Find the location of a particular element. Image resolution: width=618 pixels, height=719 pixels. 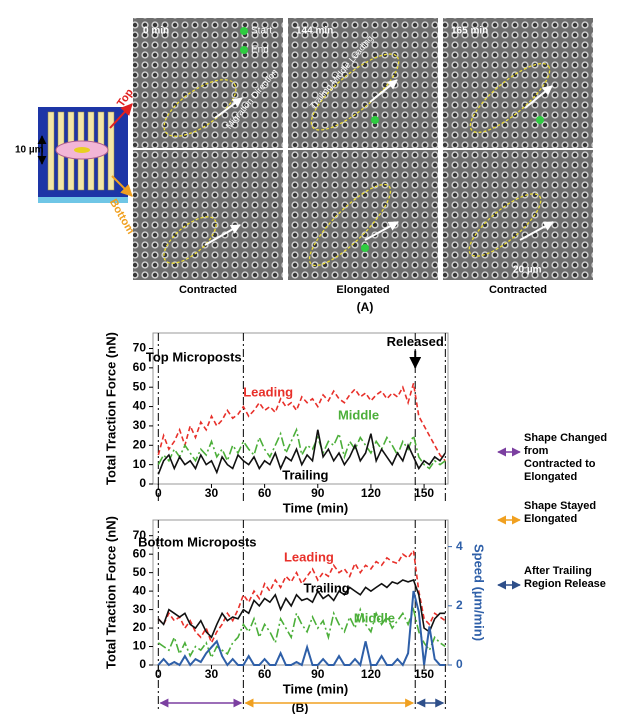

phase-legend-line: Shape Stayed is located at coordinates (560, 506).